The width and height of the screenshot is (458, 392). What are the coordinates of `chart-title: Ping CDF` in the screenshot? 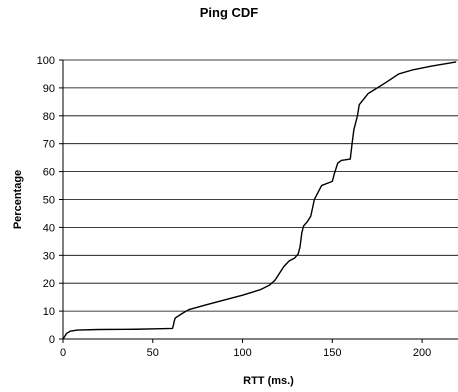 It's located at (229, 12).